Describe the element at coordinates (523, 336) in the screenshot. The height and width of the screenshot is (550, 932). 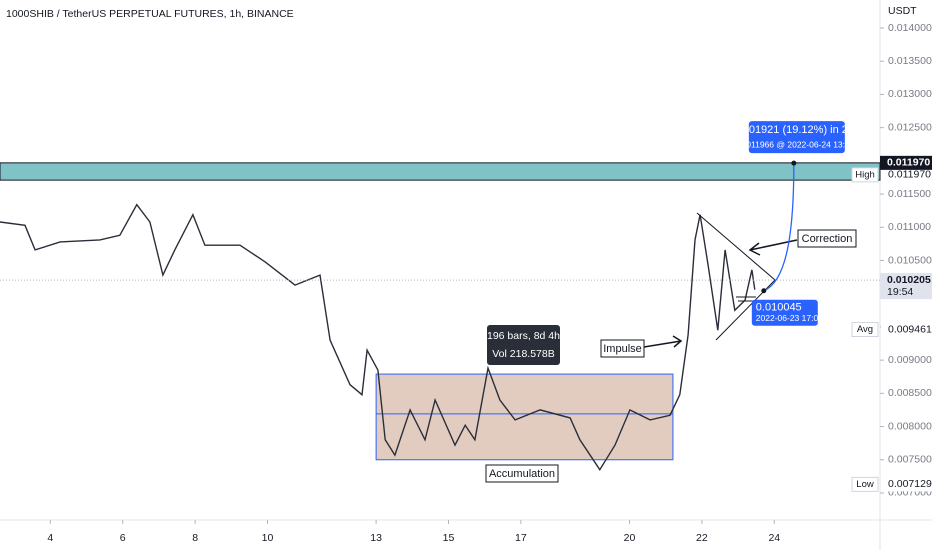
I see `measure-bars: 196 bars, 8d 4h` at that location.